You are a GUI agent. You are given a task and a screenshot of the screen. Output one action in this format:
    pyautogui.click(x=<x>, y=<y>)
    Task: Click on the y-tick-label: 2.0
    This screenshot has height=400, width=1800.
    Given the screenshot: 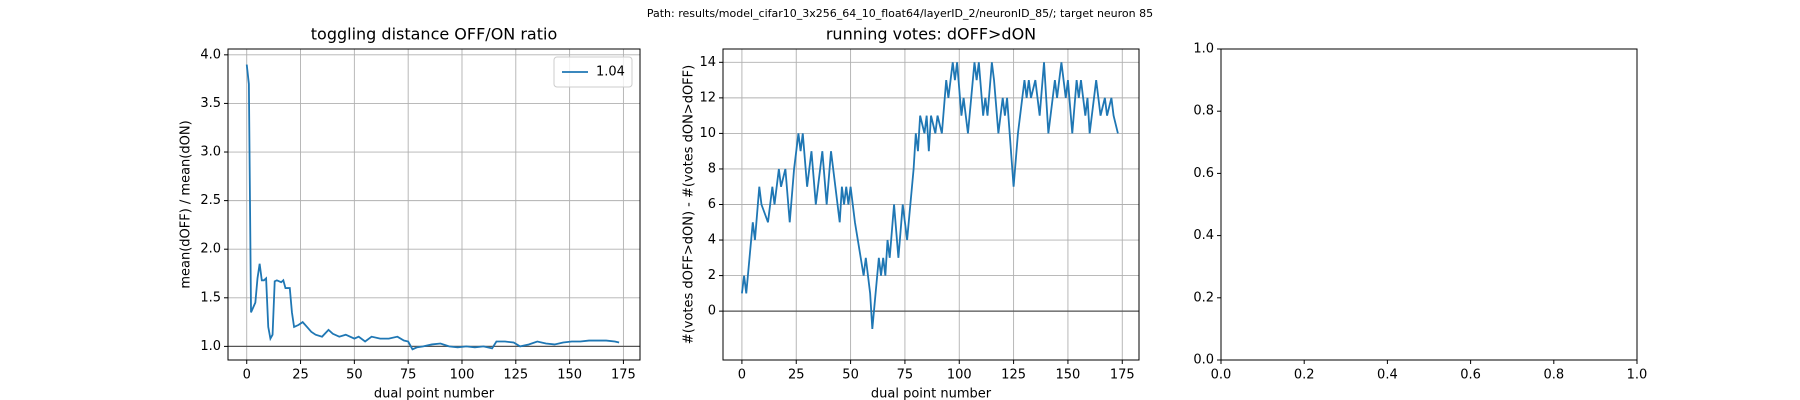 What is the action you would take?
    pyautogui.click(x=210, y=249)
    